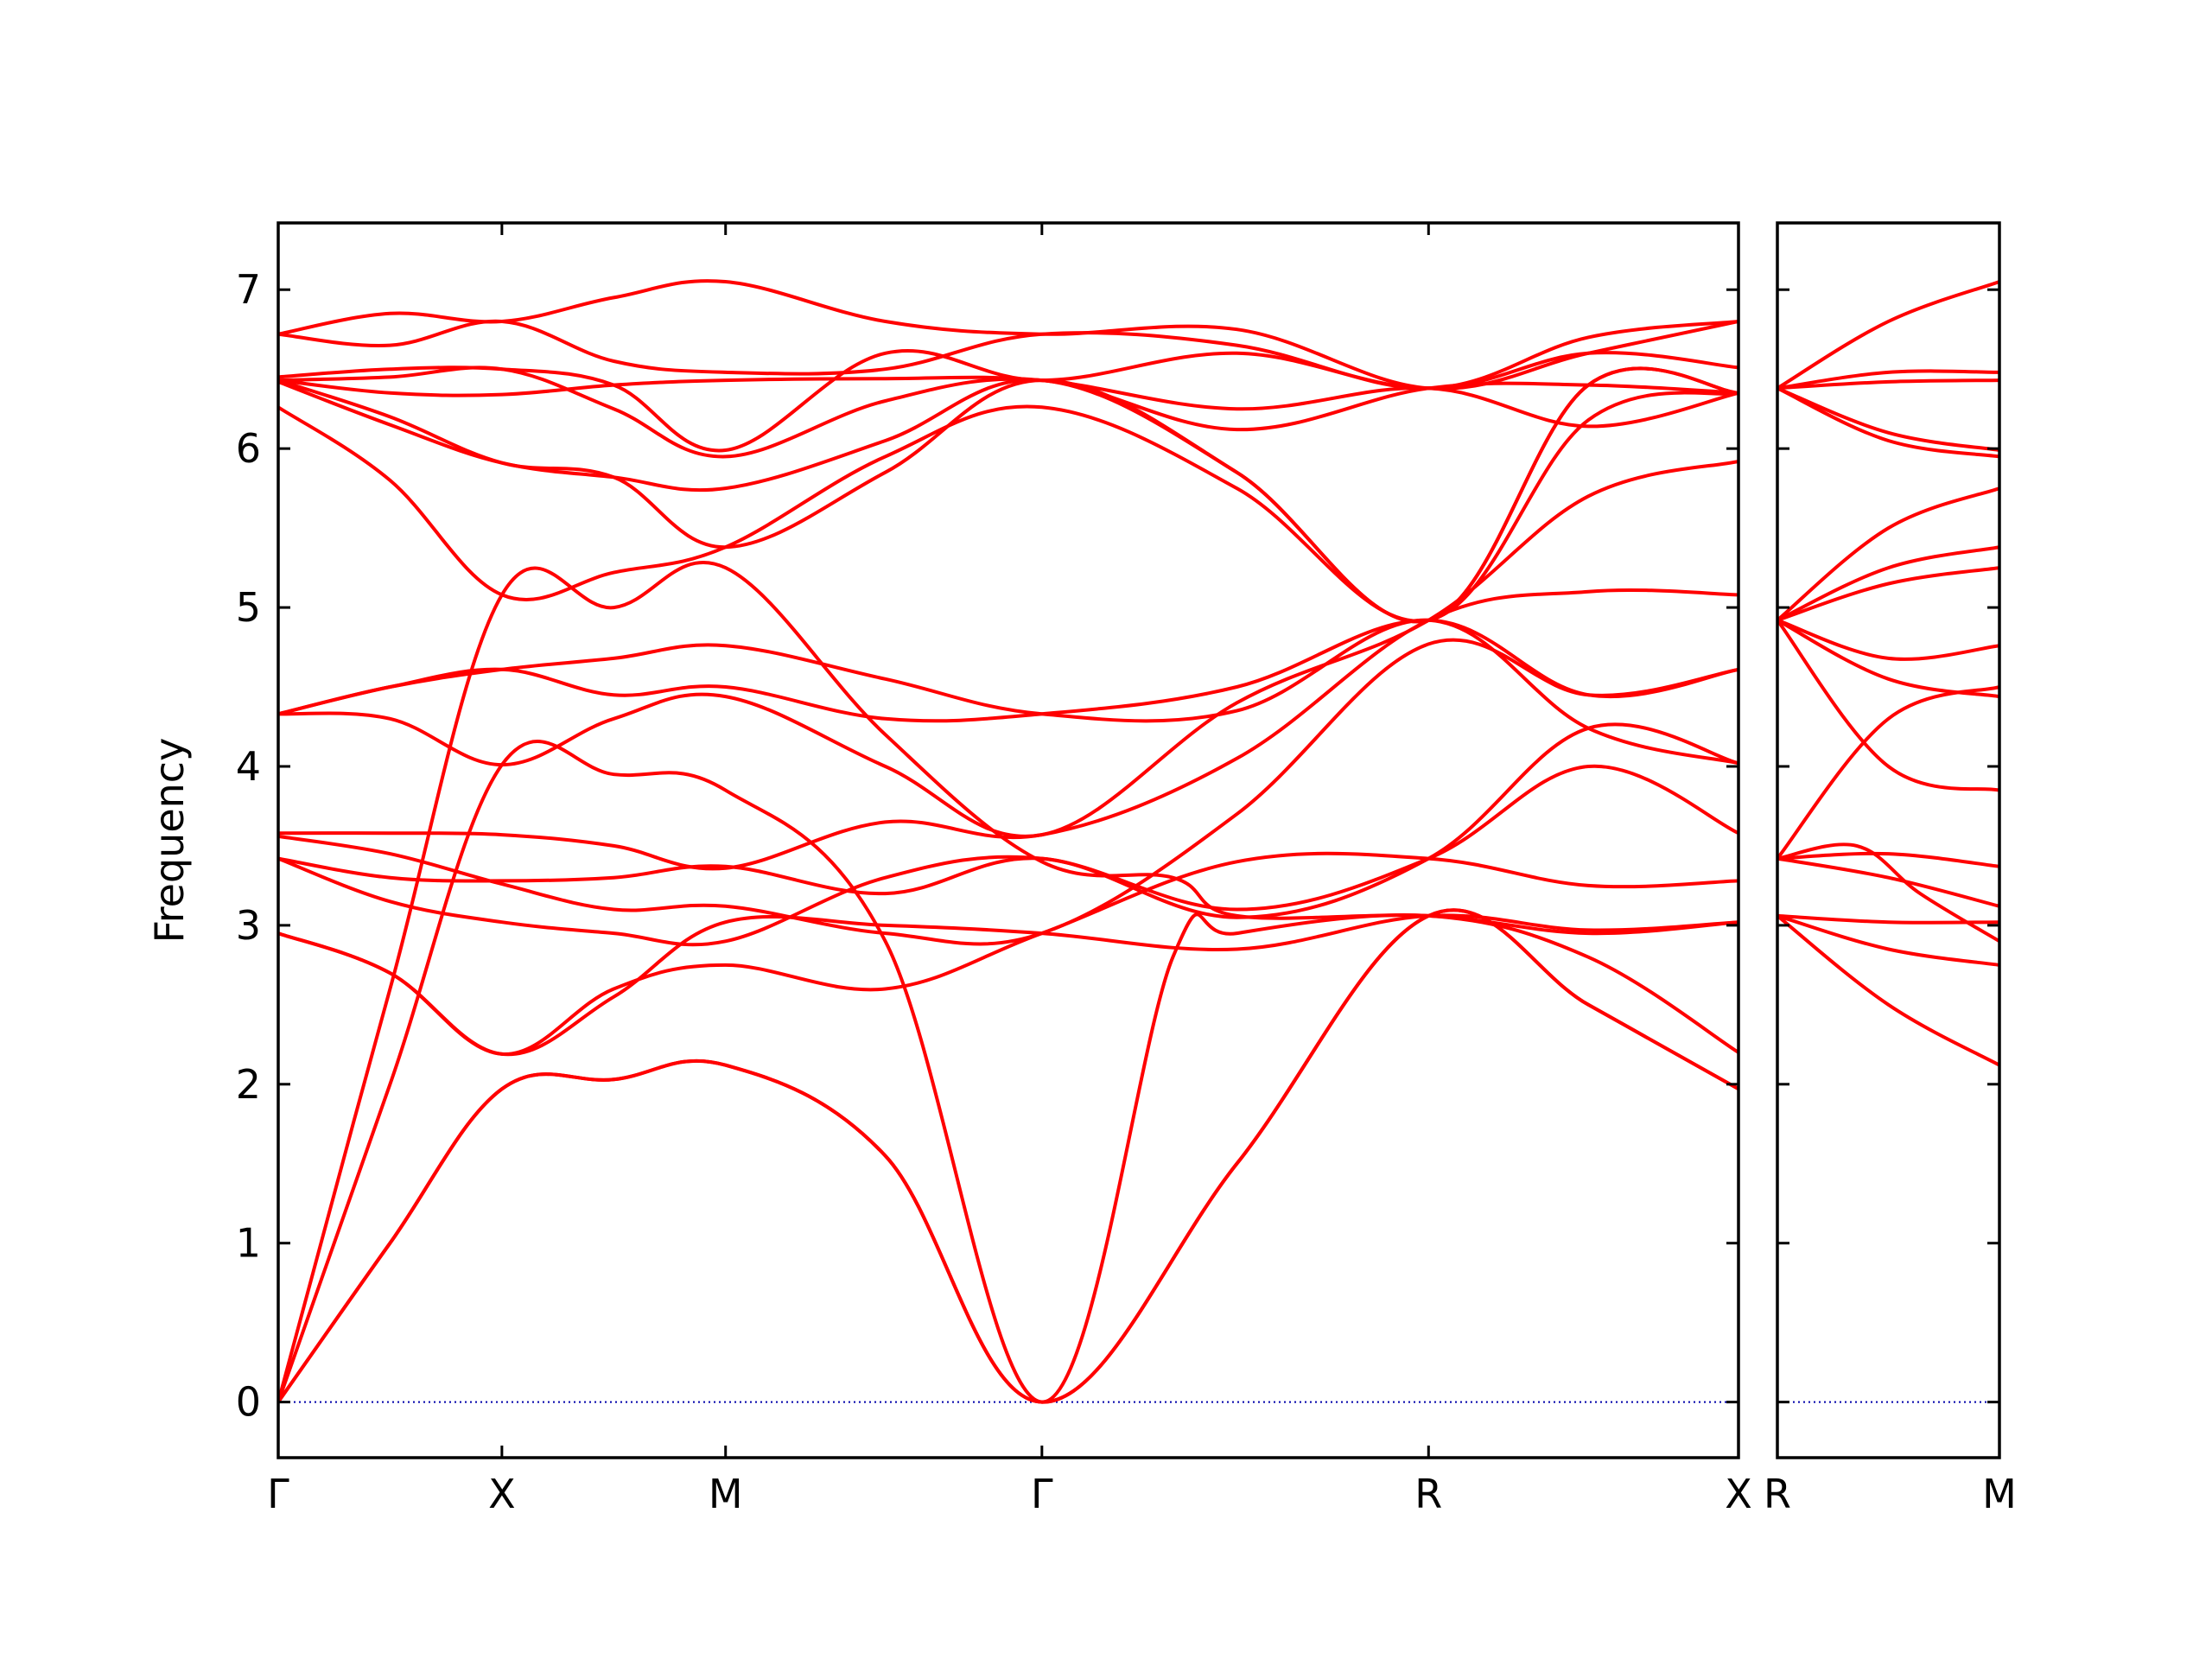 This screenshot has height=1659, width=2212. I want to click on y-tick-label: 5, so click(248, 607).